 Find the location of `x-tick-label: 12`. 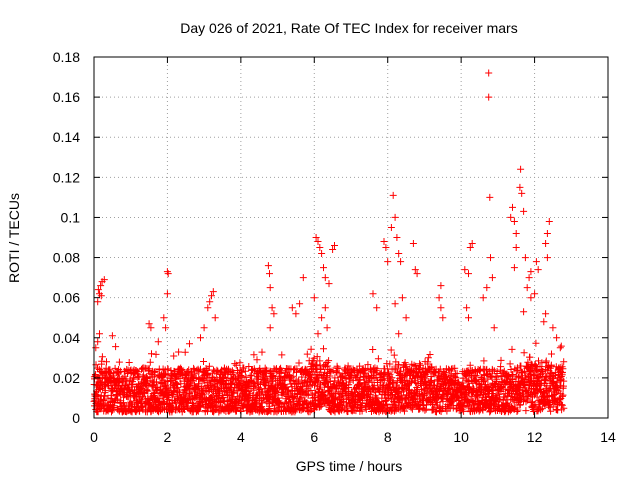

x-tick-label: 12 is located at coordinates (535, 437).